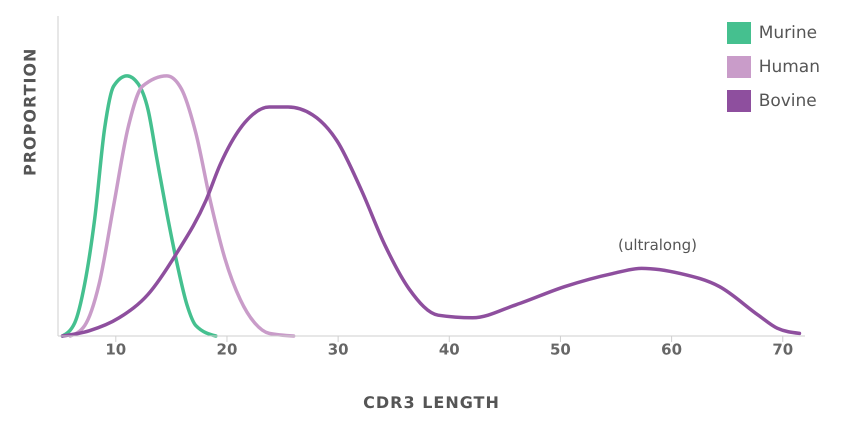  What do you see at coordinates (115, 349) in the screenshot?
I see `x-tick-label: 10` at bounding box center [115, 349].